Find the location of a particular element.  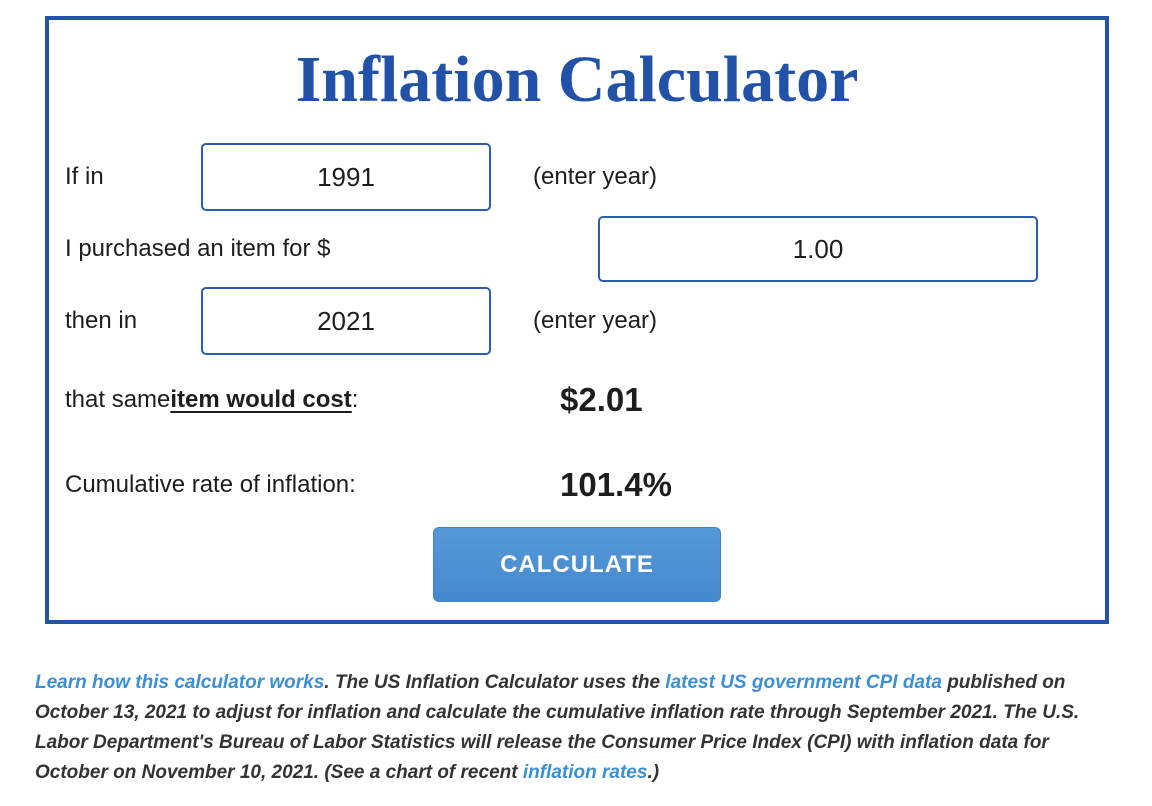

cost-label-suffix: : is located at coordinates (355, 399).